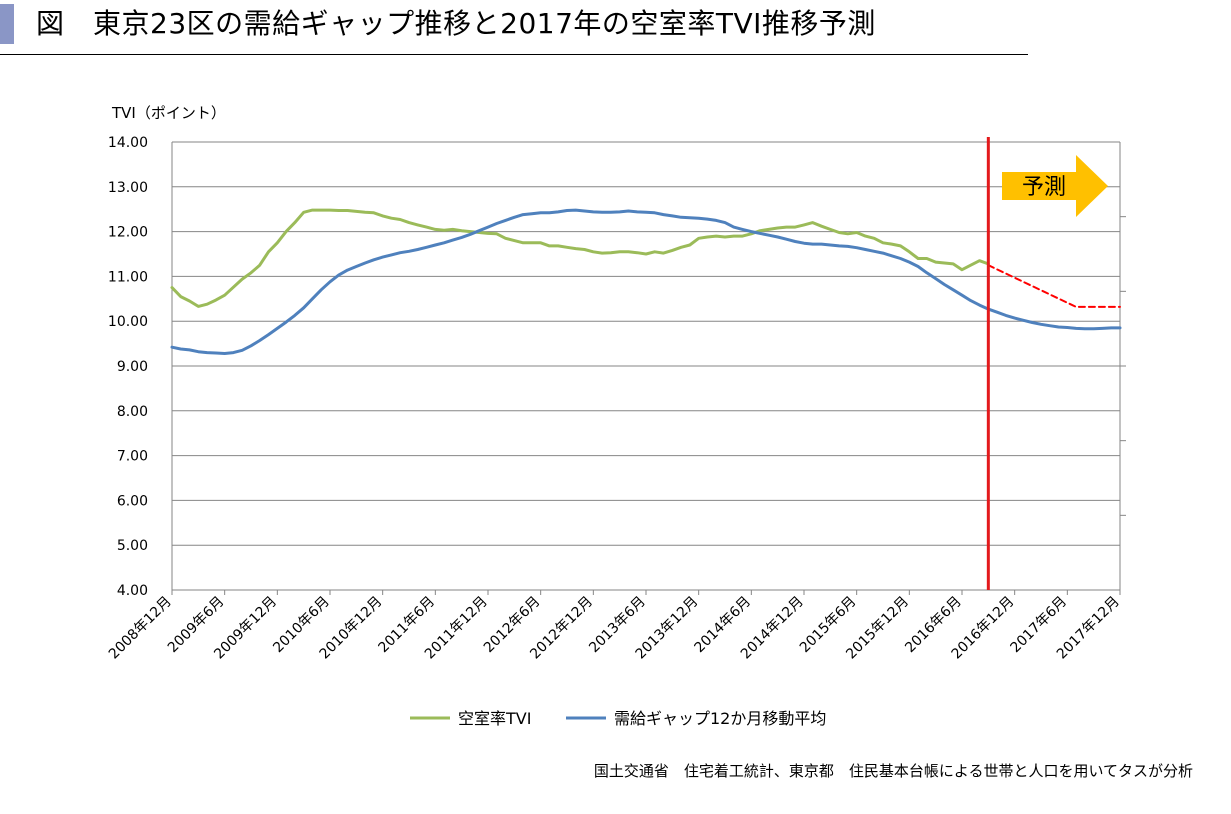 The image size is (1231, 814). What do you see at coordinates (456, 23) in the screenshot?
I see `page-title: 図 東京23区の需給ギャップ推移と2017年の空室率TVI推移予測` at bounding box center [456, 23].